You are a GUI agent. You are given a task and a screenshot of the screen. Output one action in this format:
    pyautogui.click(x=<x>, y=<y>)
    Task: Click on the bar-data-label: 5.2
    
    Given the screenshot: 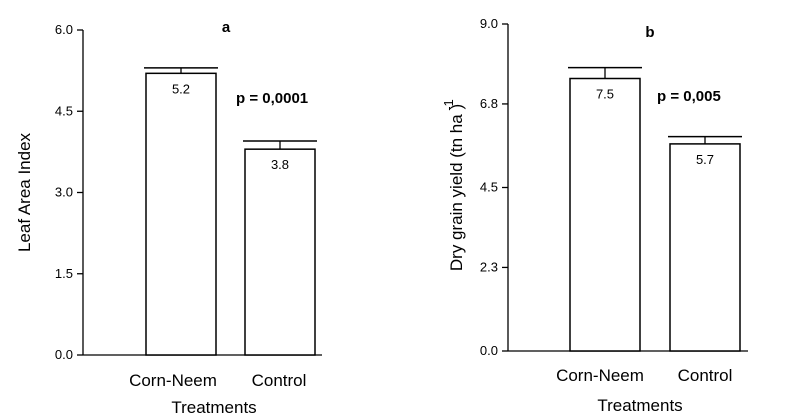 What is the action you would take?
    pyautogui.click(x=181, y=88)
    